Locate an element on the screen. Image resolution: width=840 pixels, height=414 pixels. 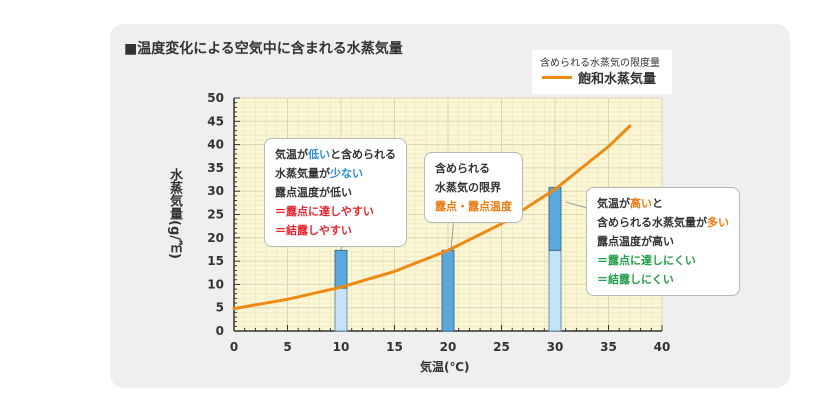
callout-text: 水蒸気量が is located at coordinates (302, 173).